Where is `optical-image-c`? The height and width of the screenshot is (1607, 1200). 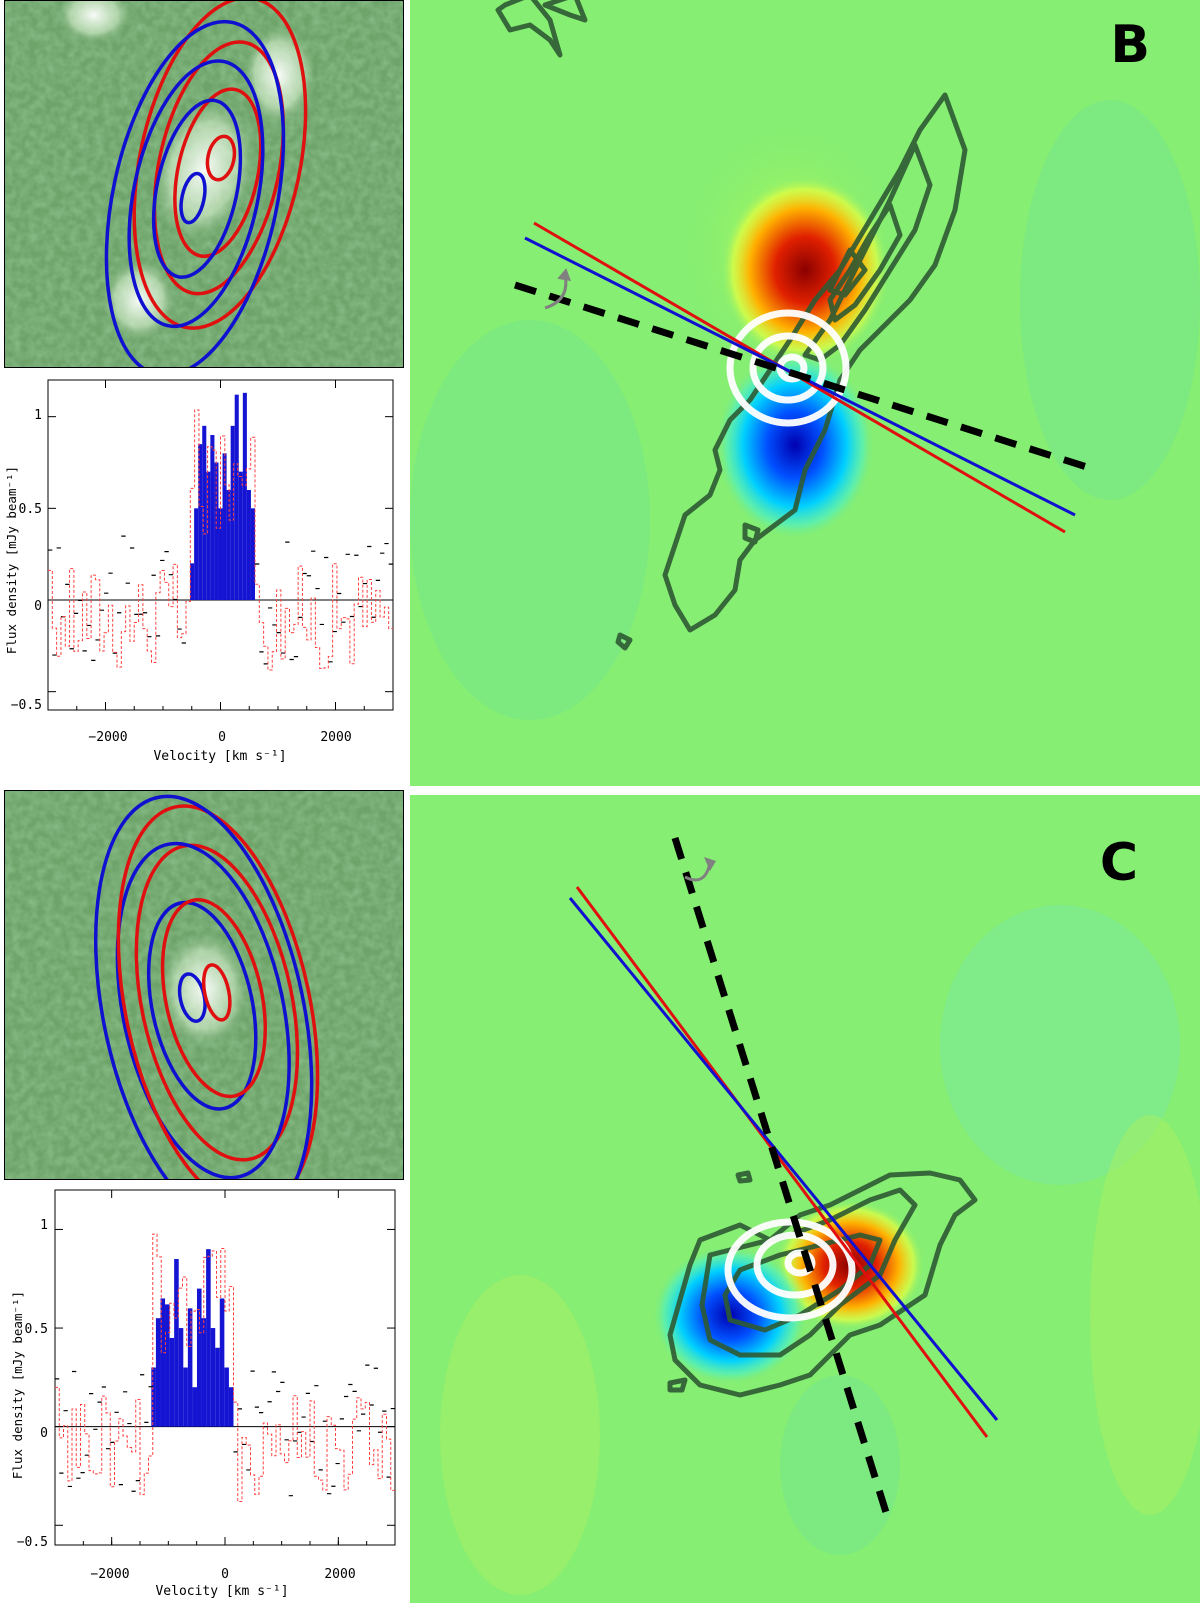 optical-image-c is located at coordinates (204, 985).